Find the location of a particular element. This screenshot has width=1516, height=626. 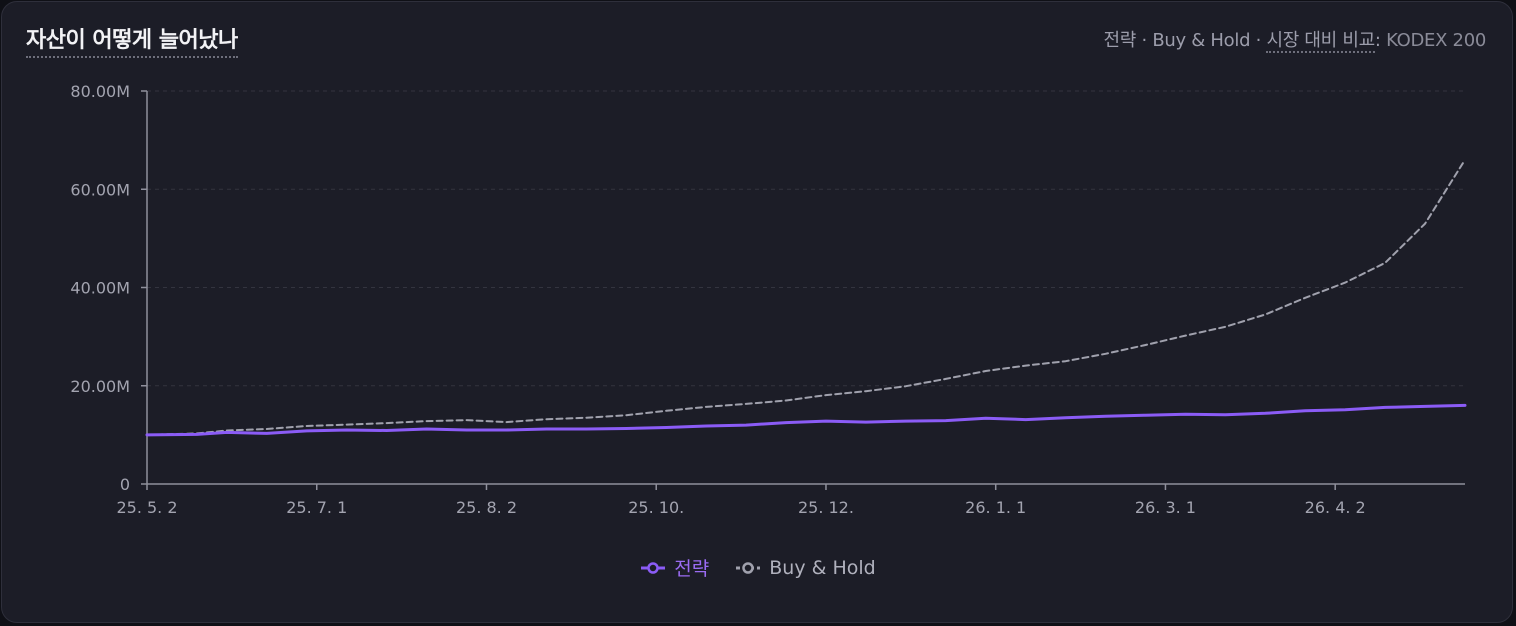

legend-item-buy-hold: Buy & Hold is located at coordinates (805, 567).